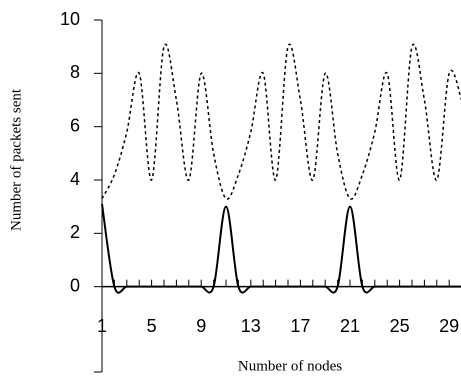 The image size is (461, 379). I want to click on x-axis-label: Number of nodes, so click(290, 366).